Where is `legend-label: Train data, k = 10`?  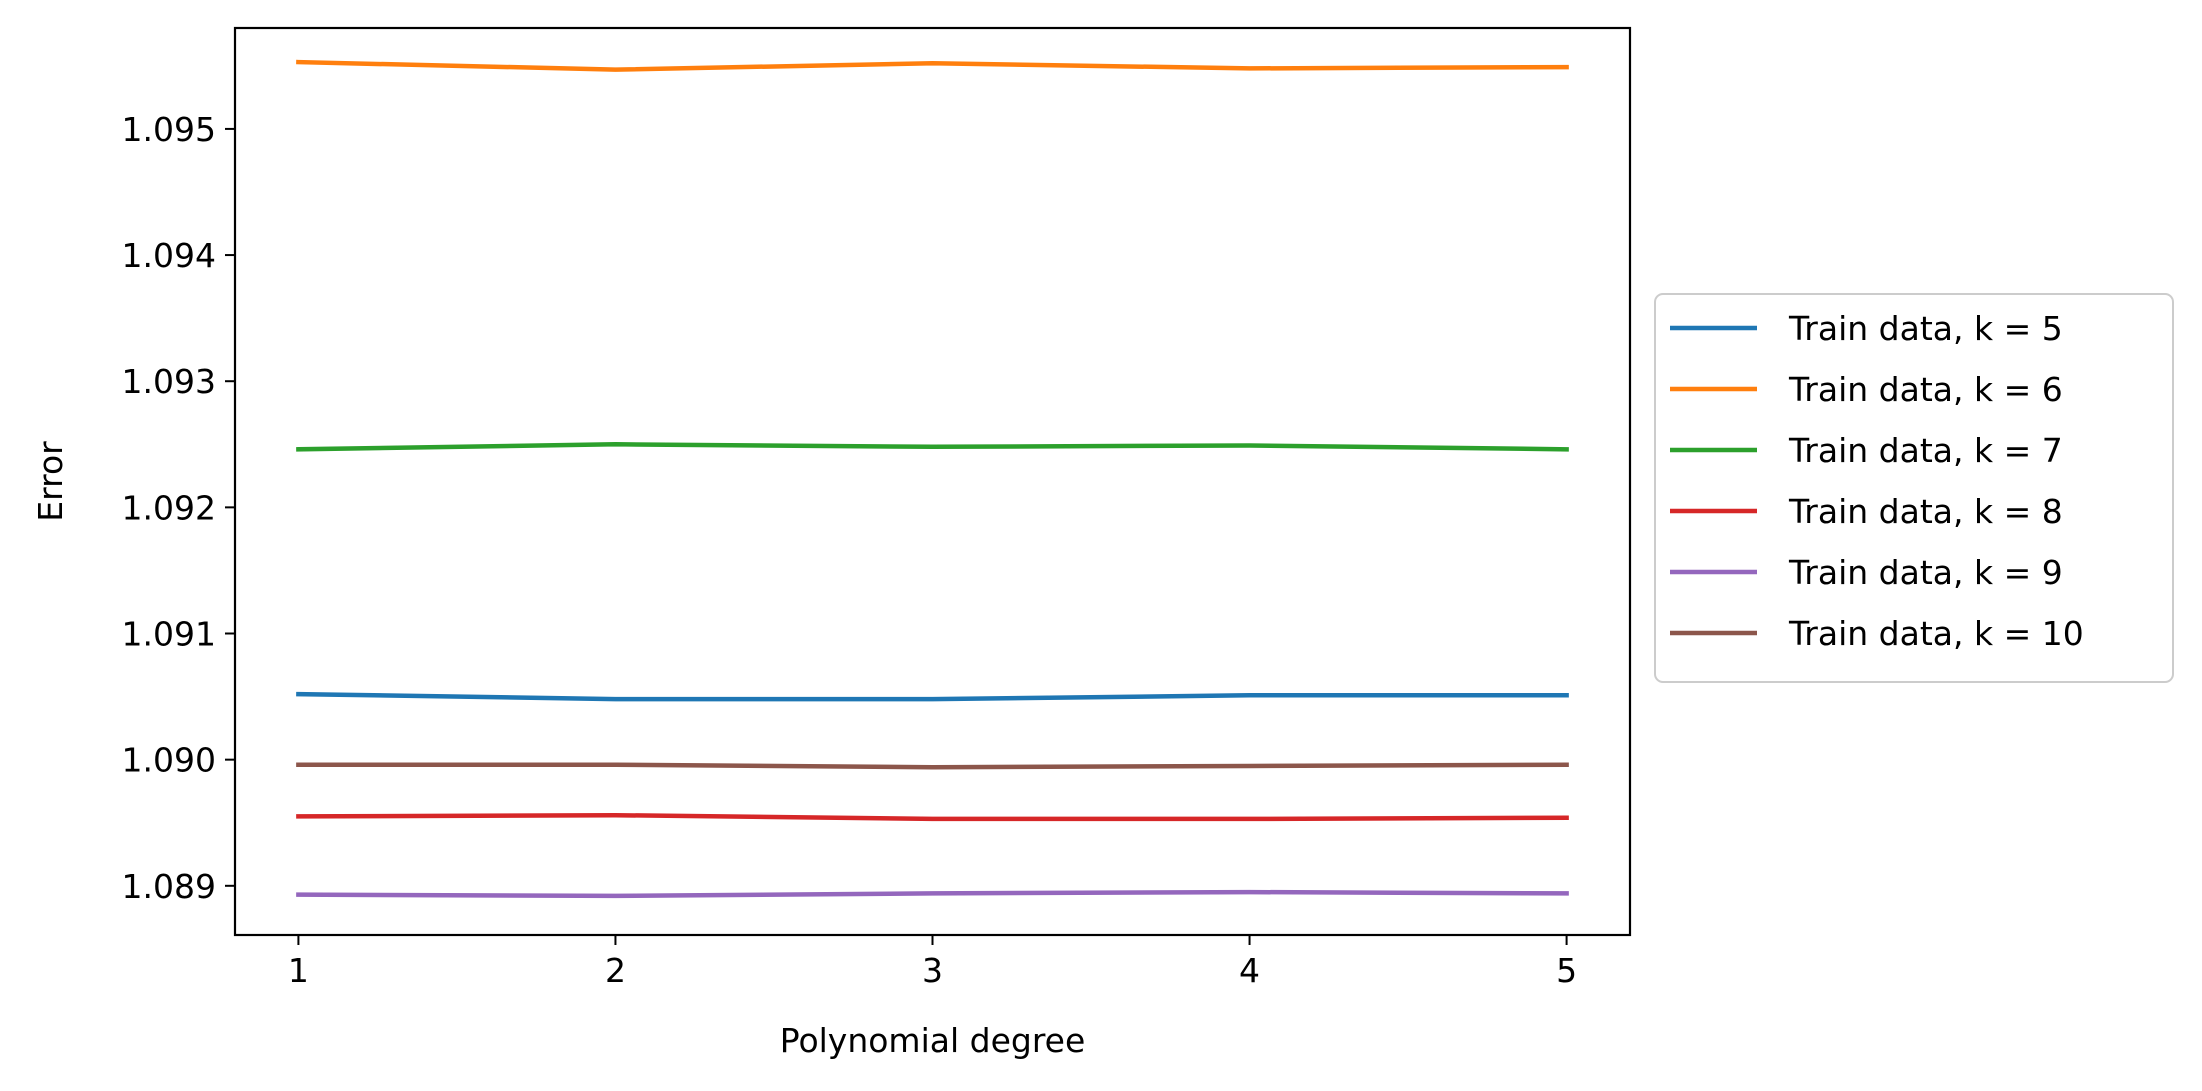
legend-label: Train data, k = 10 is located at coordinates (1936, 633).